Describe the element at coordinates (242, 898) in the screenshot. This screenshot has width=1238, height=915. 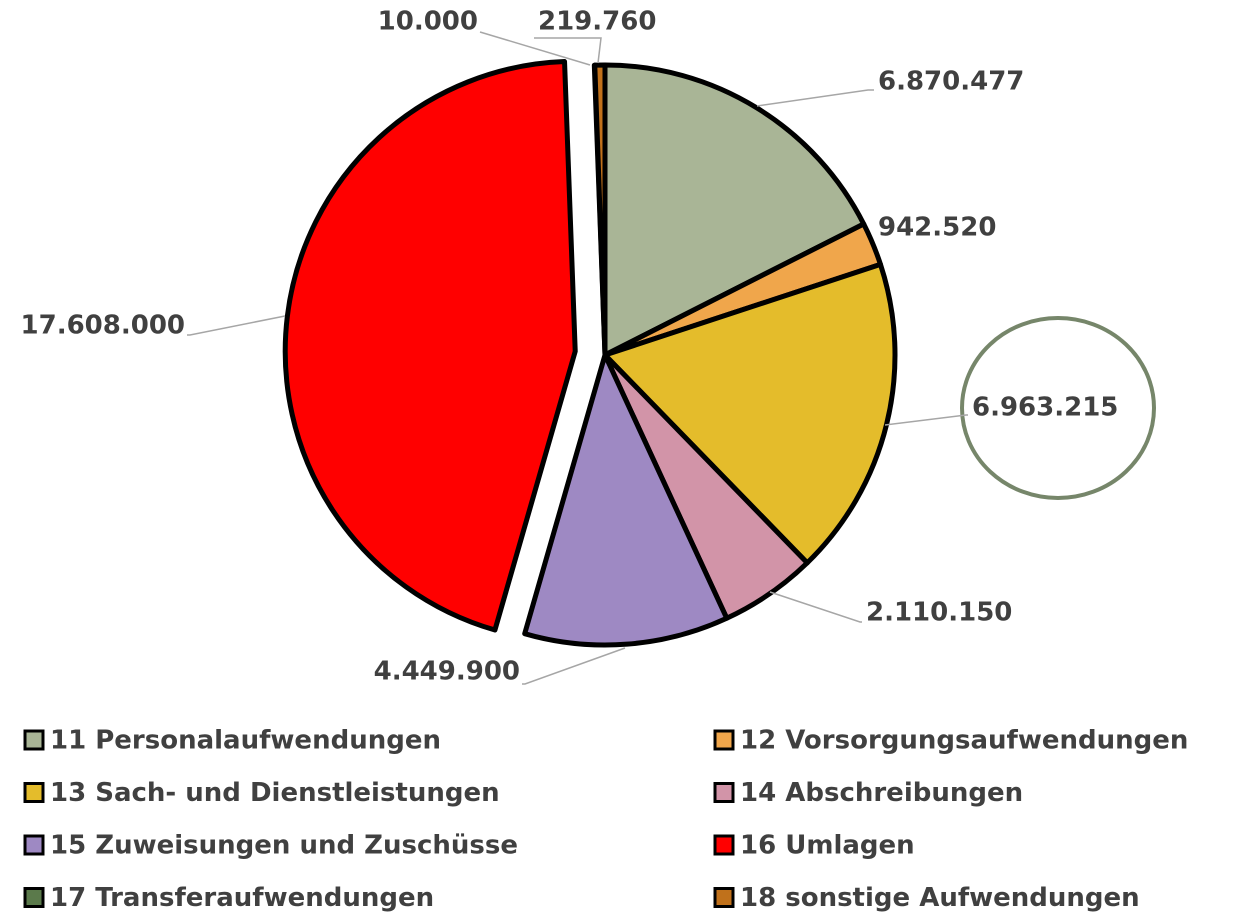
I see `legend-label: 17 Transferaufwendungen` at that location.